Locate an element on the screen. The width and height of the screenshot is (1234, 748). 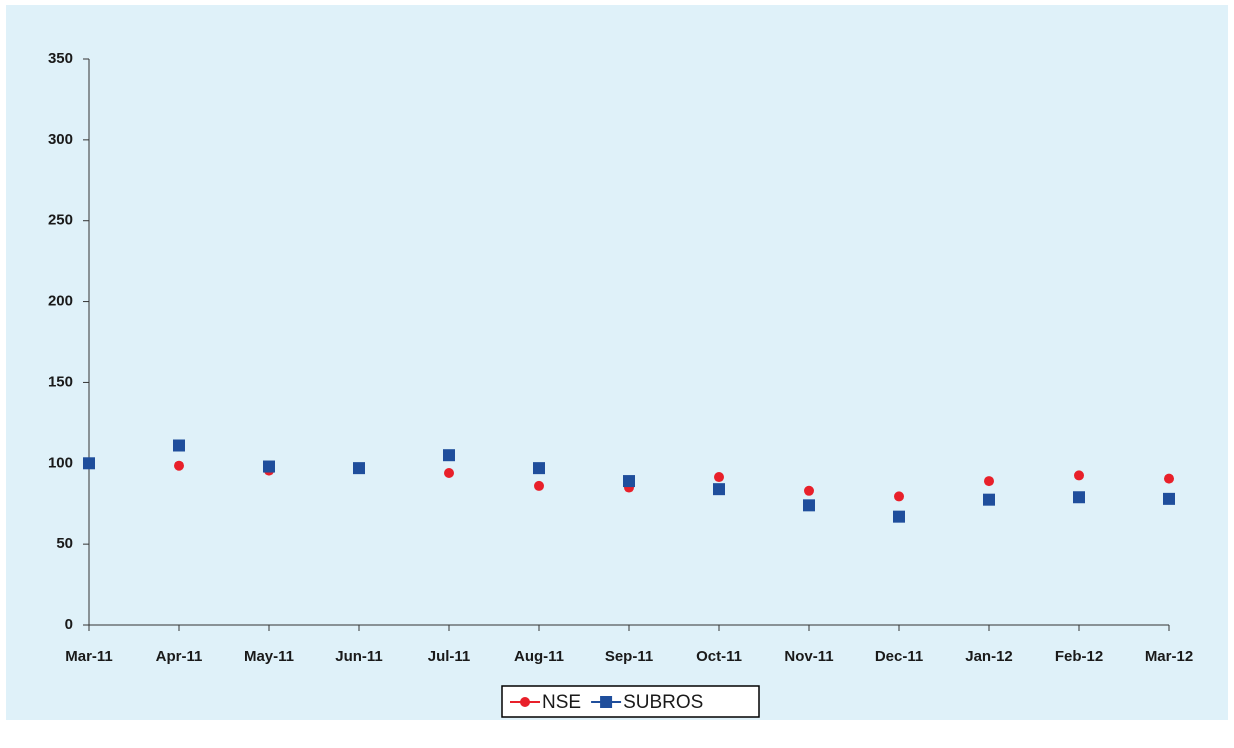
legend: NSE SUBROS is located at coordinates (630, 701).